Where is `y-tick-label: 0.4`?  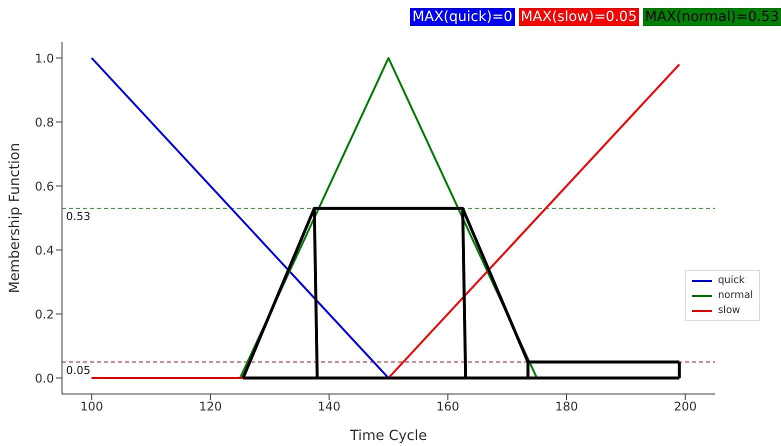
y-tick-label: 0.4 is located at coordinates (44, 250).